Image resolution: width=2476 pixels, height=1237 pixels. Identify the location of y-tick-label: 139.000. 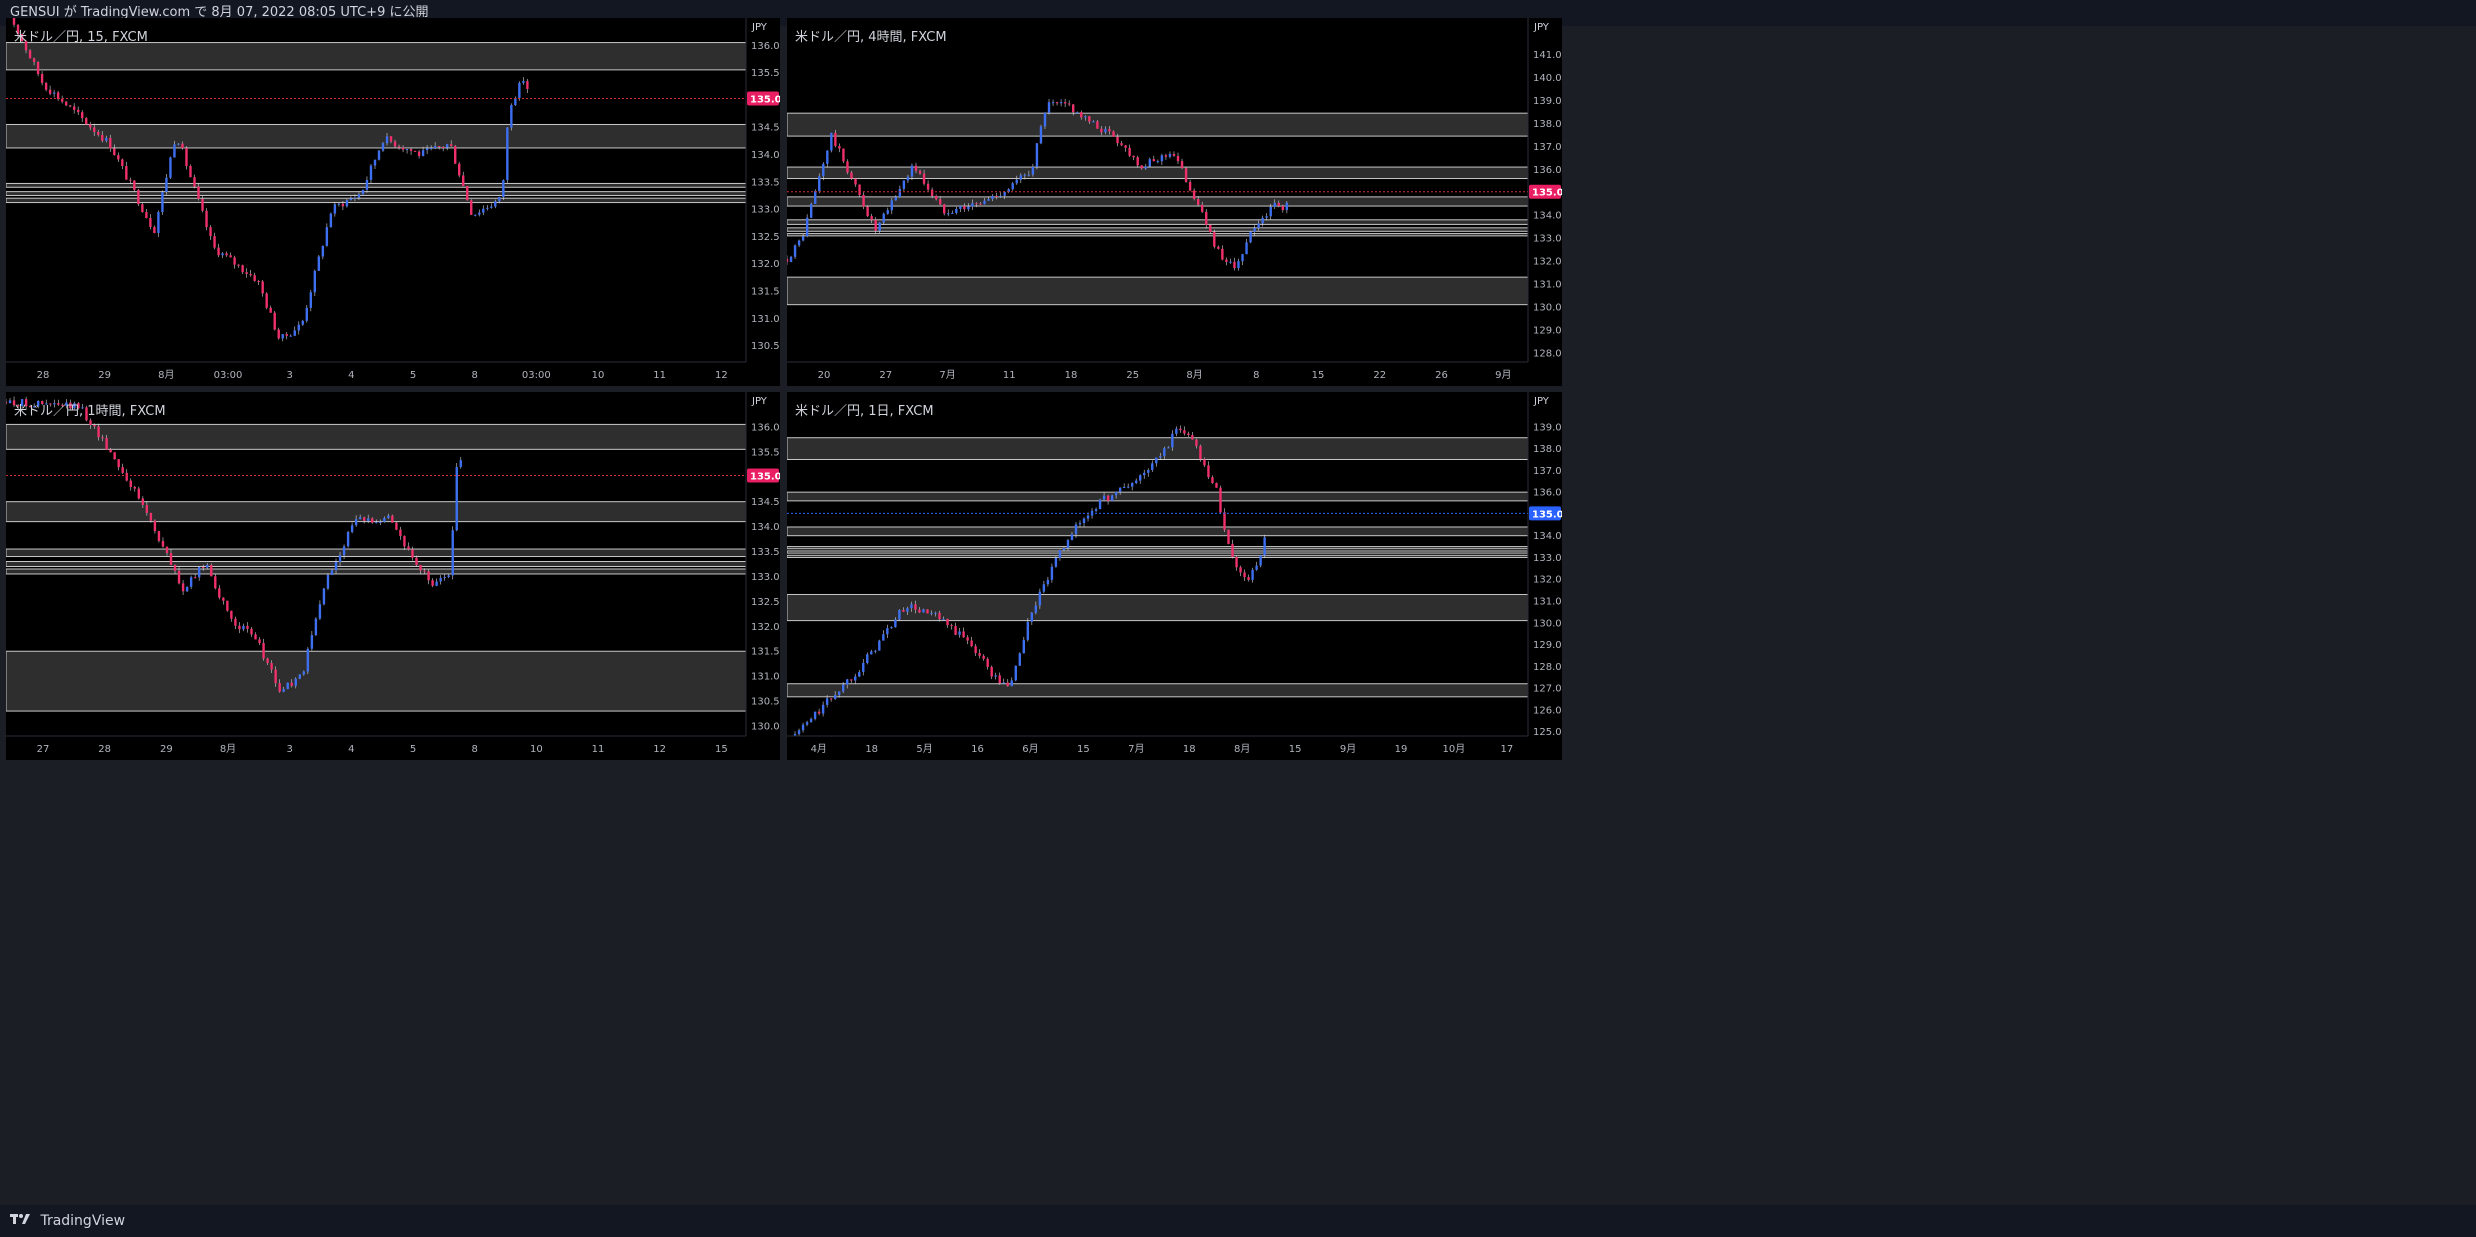
(1547, 427).